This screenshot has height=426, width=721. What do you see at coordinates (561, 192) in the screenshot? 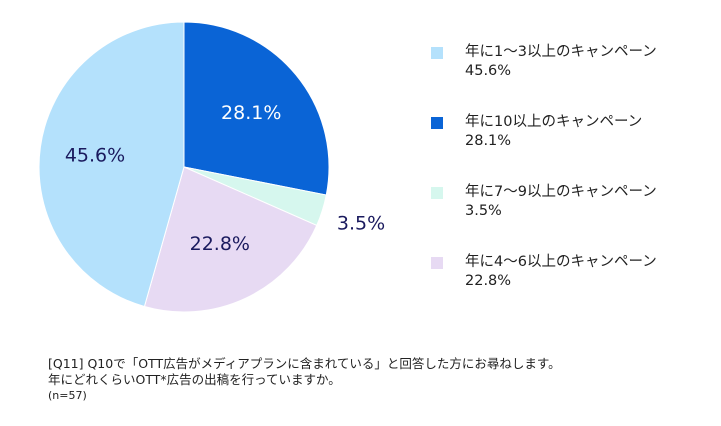
I see `legend-label: 年に7〜9以上のキャンペーン` at bounding box center [561, 192].